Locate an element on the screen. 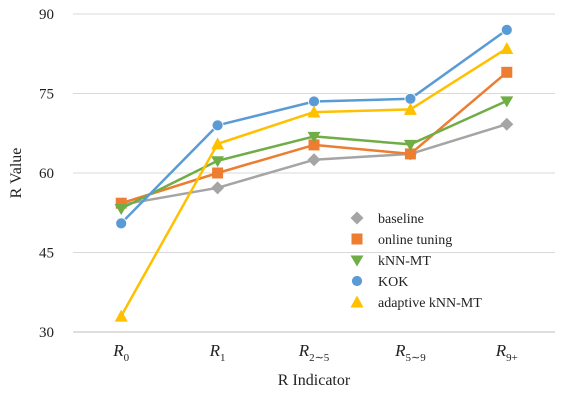 Image resolution: width=564 pixels, height=393 pixels. y-tick-label: 45 is located at coordinates (46, 254).